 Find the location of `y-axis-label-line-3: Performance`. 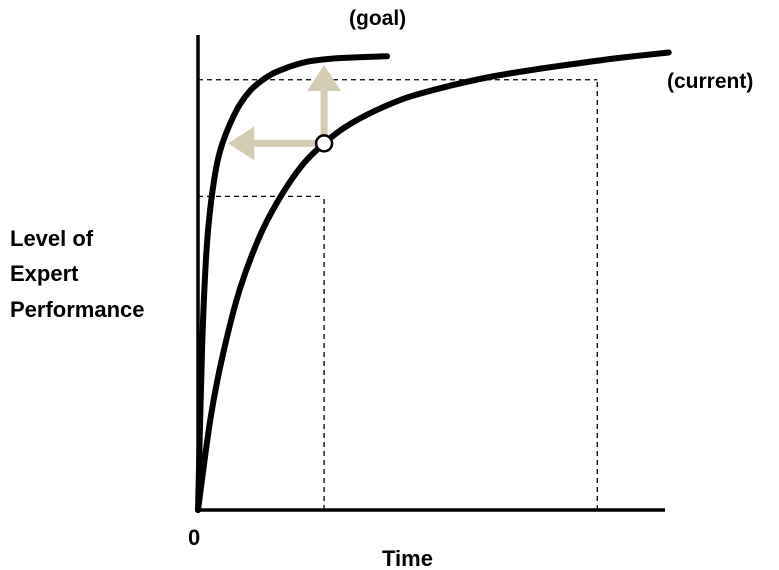

y-axis-label-line-3: Performance is located at coordinates (77, 309).